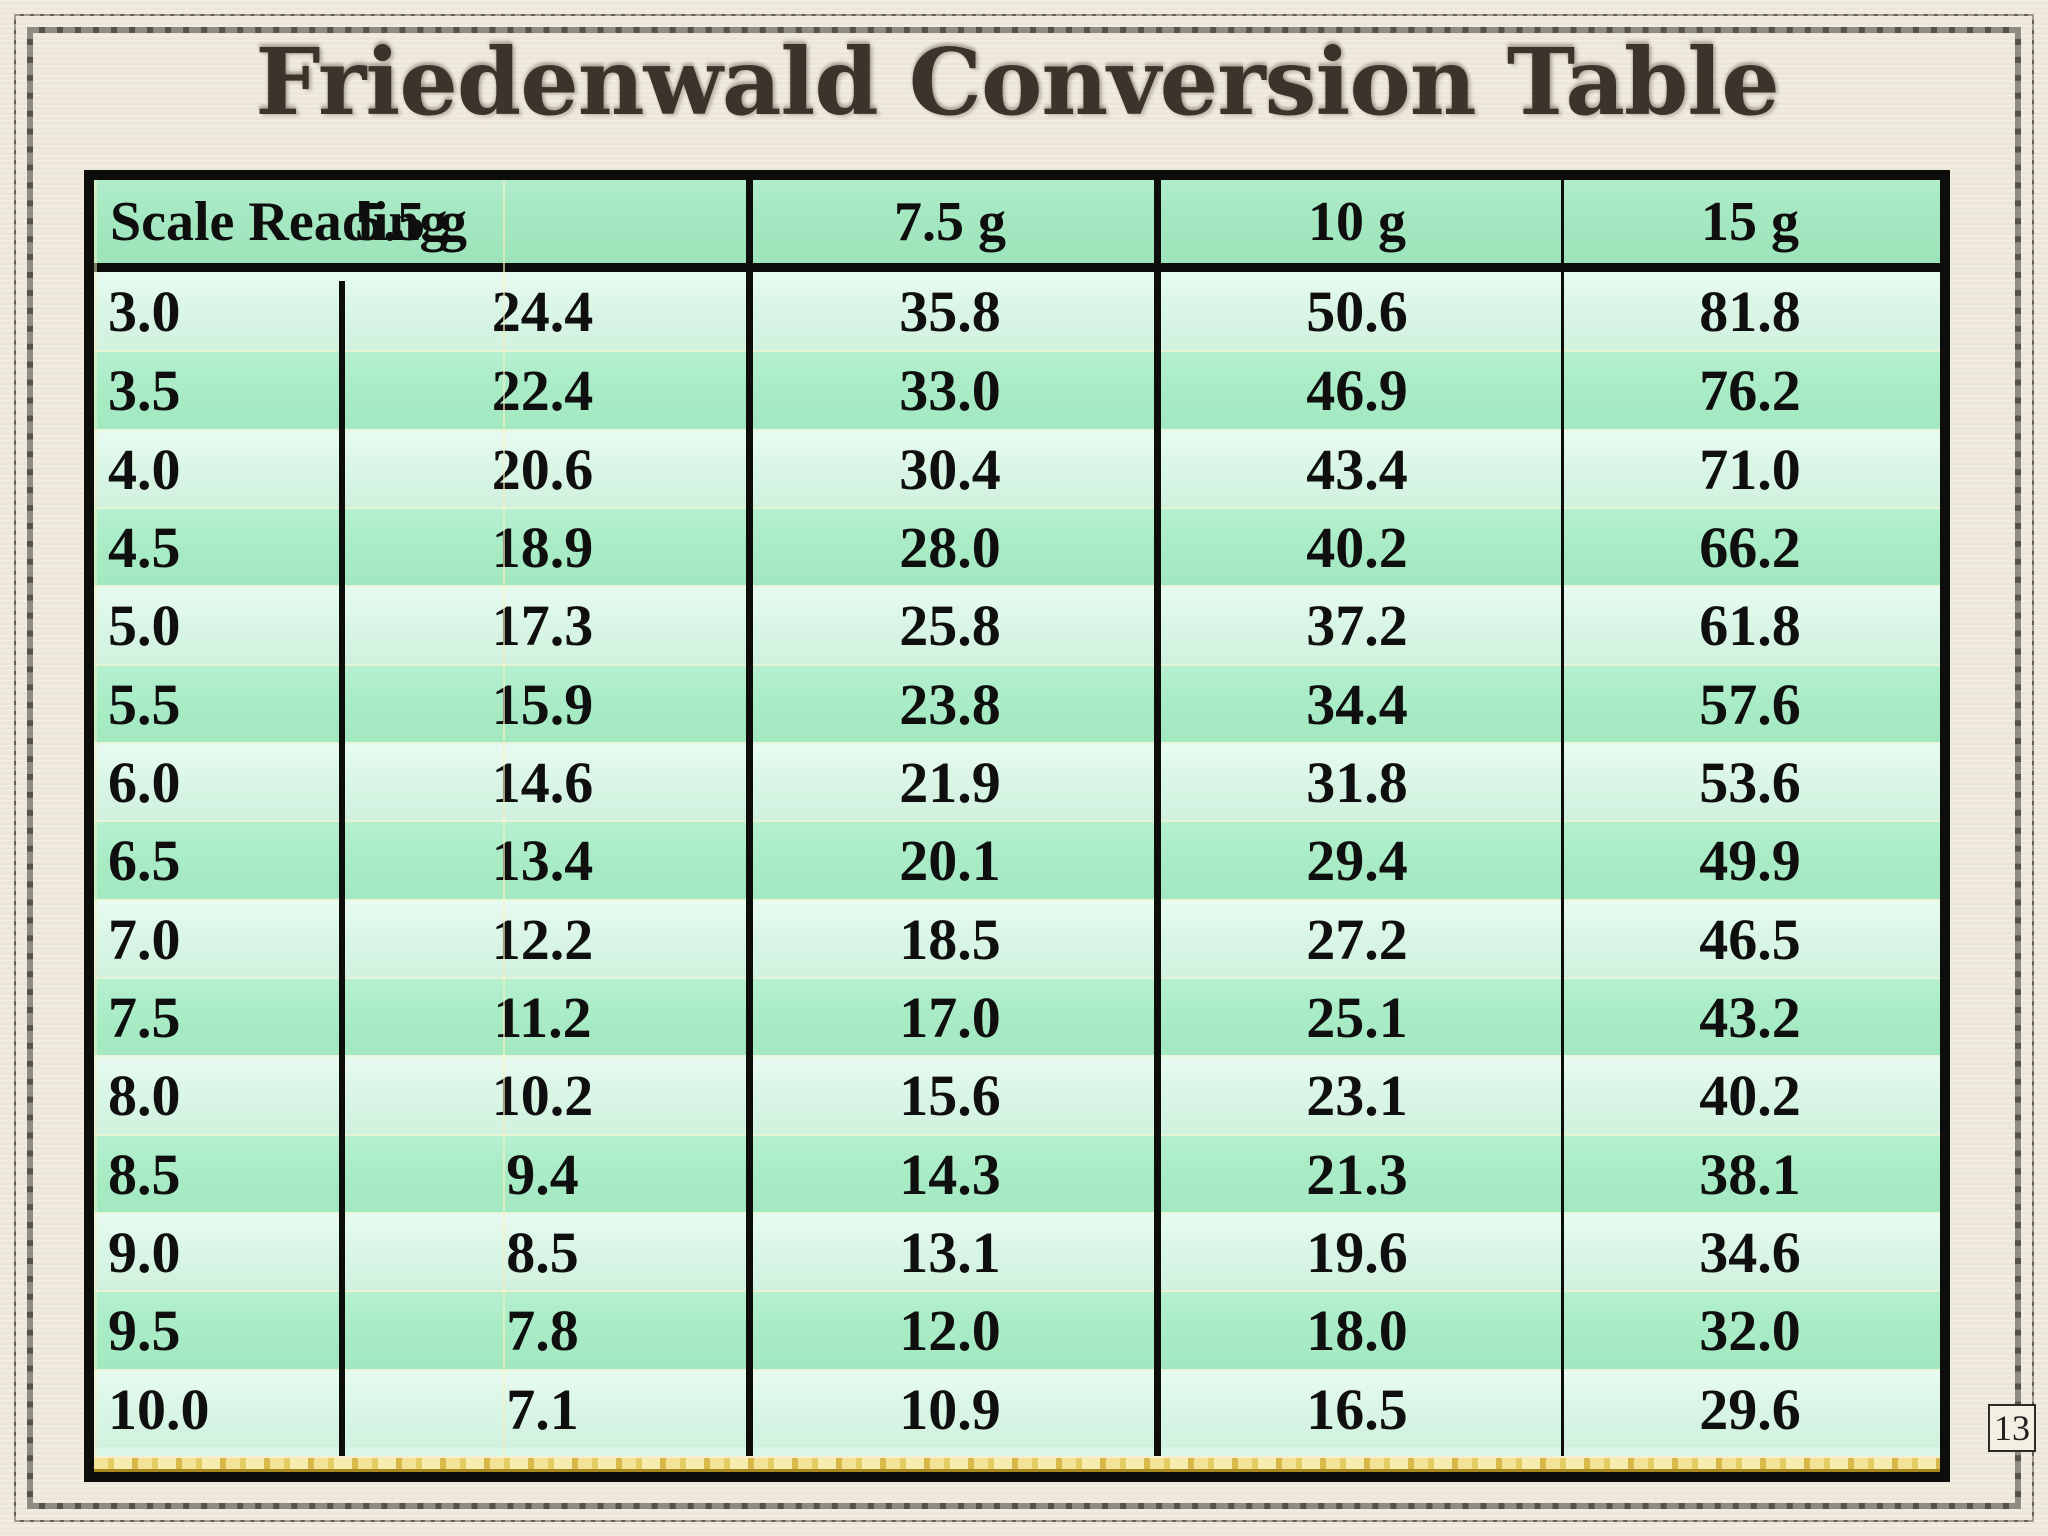  I want to click on table-row: 10.0 7.1 10.9 16.5 29.6, so click(1017, 1407).